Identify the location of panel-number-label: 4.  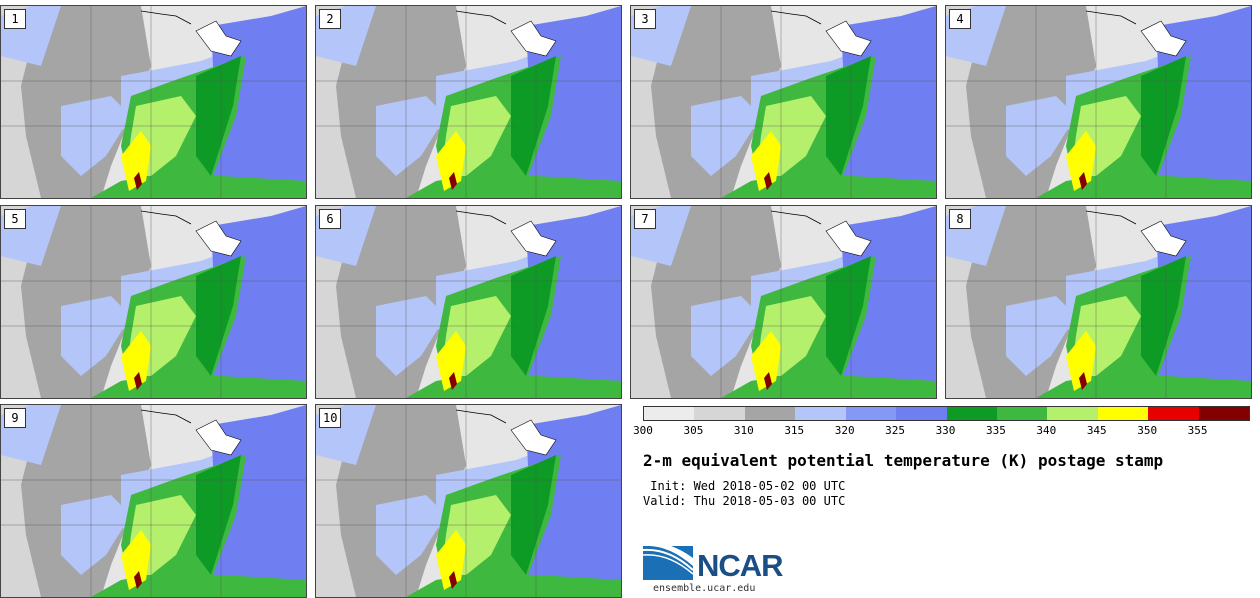
(960, 19).